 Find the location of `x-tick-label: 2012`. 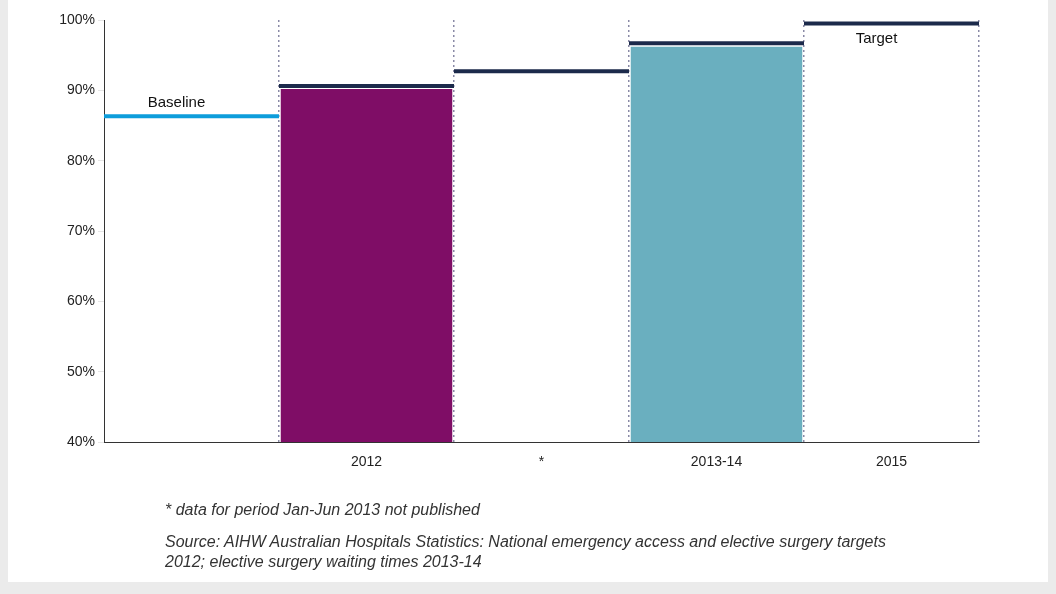

x-tick-label: 2012 is located at coordinates (366, 461).